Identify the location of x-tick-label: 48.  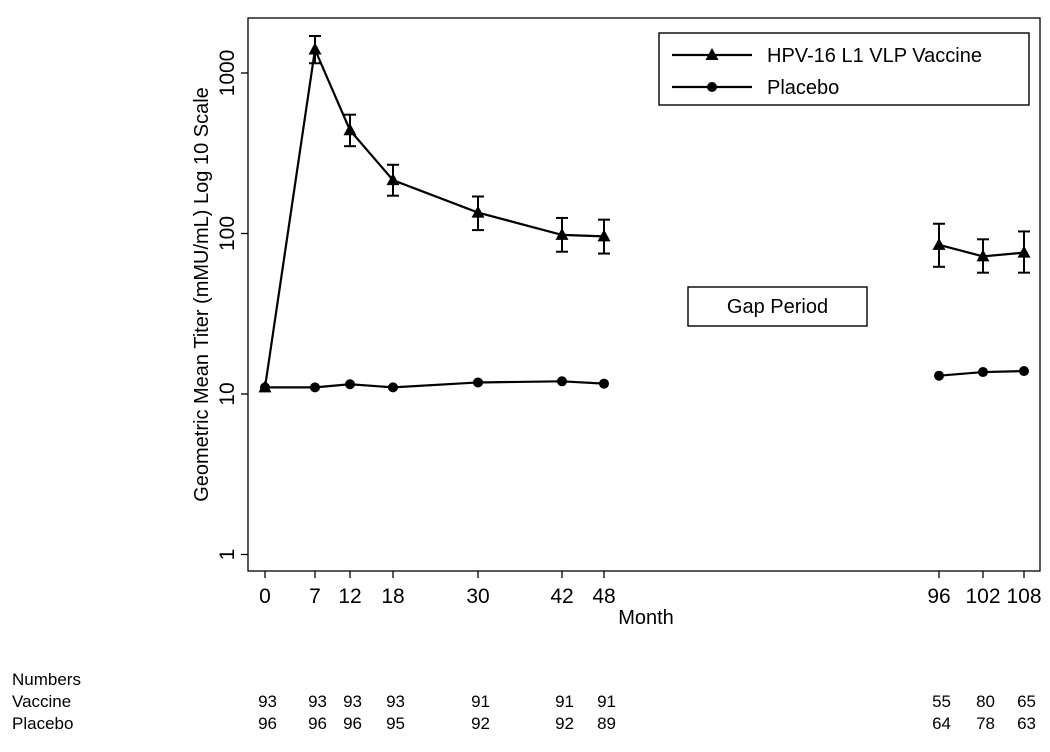
(603, 596).